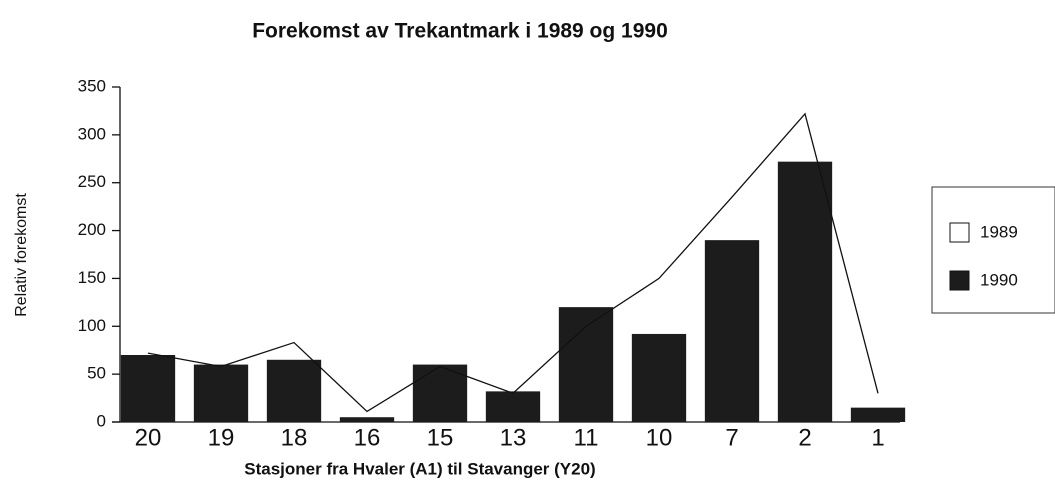  Describe the element at coordinates (659, 437) in the screenshot. I see `x-tick-label: 10` at that location.